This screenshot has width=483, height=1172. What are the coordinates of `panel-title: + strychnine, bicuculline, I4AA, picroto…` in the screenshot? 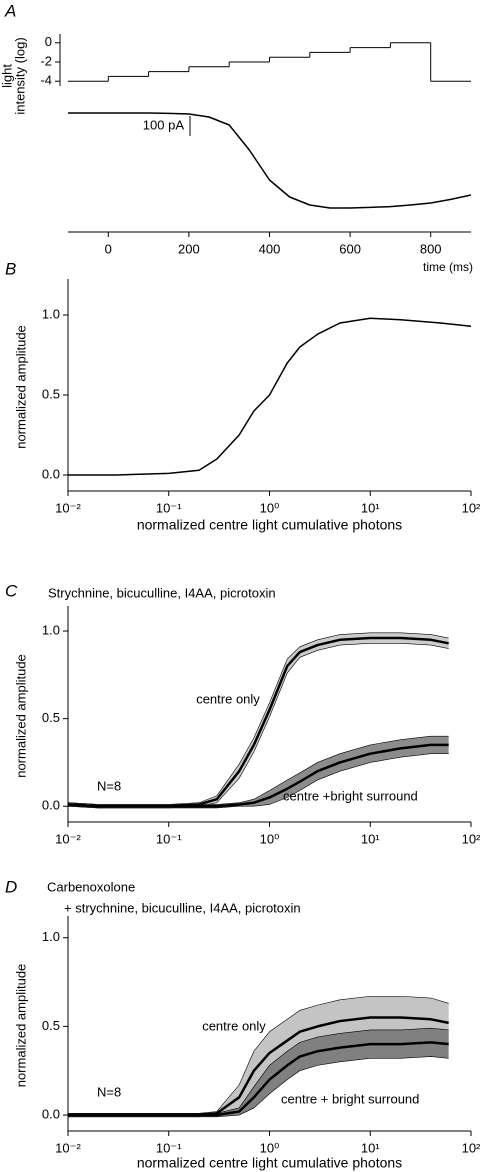 It's located at (182, 907).